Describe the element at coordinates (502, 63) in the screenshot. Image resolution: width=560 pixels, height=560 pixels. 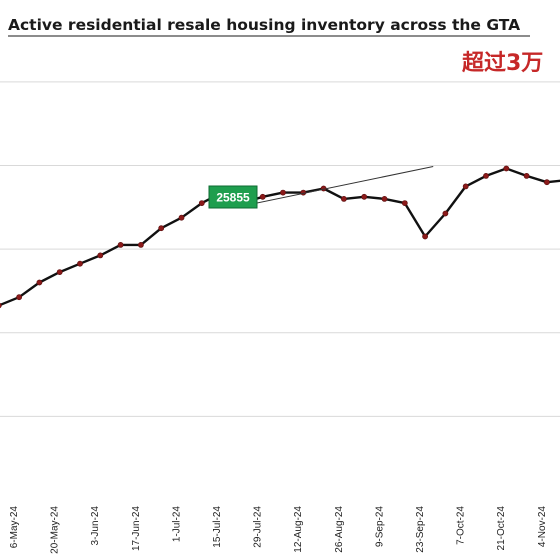
I see `overlay-annotation-text: 超过3万` at that location.